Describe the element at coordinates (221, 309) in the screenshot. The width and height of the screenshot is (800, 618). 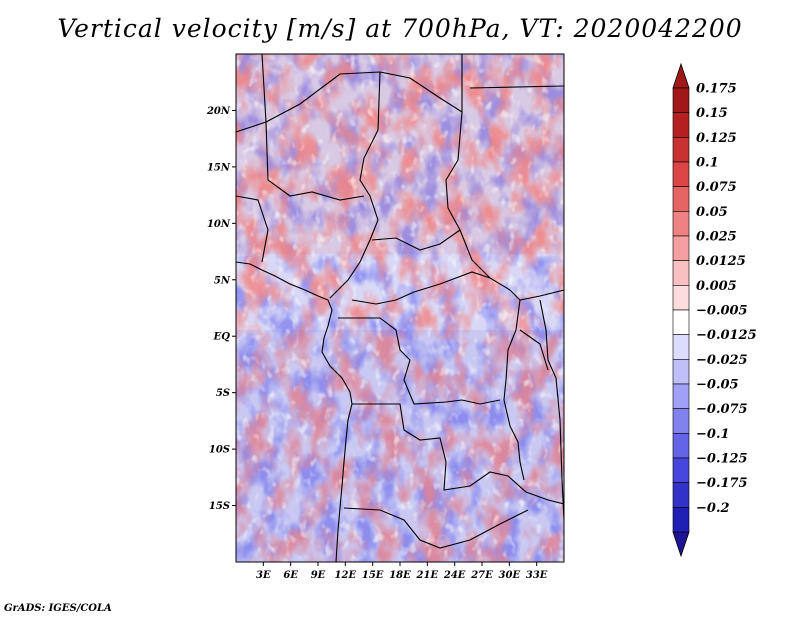
I see `latitude-axis: 20N 15N 10N 5N EQ 5S 10S 15S` at that location.